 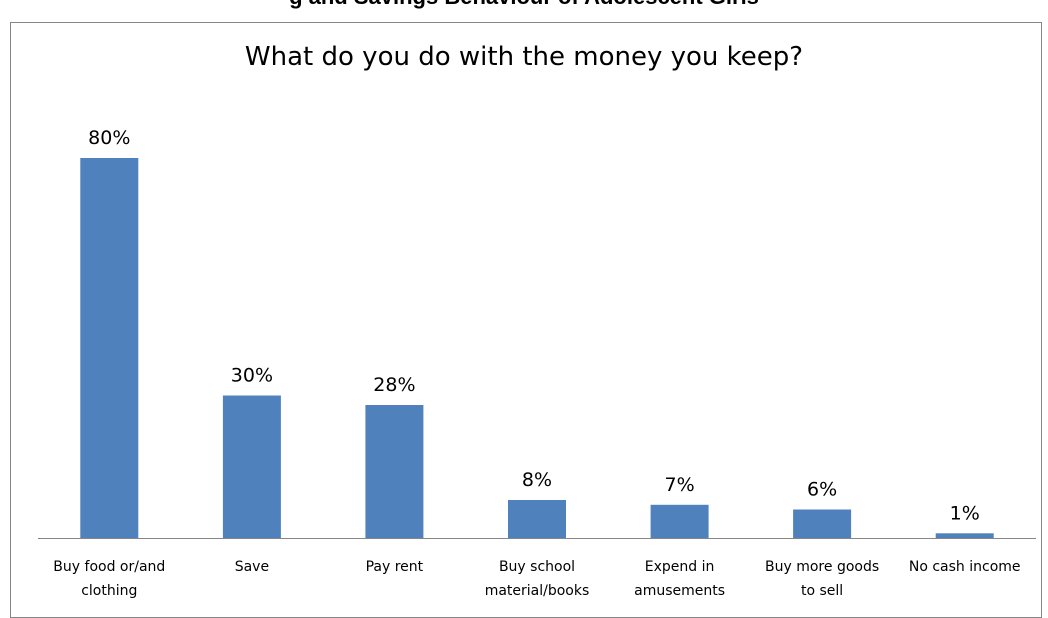 I want to click on data-label: 8%, so click(x=537, y=480).